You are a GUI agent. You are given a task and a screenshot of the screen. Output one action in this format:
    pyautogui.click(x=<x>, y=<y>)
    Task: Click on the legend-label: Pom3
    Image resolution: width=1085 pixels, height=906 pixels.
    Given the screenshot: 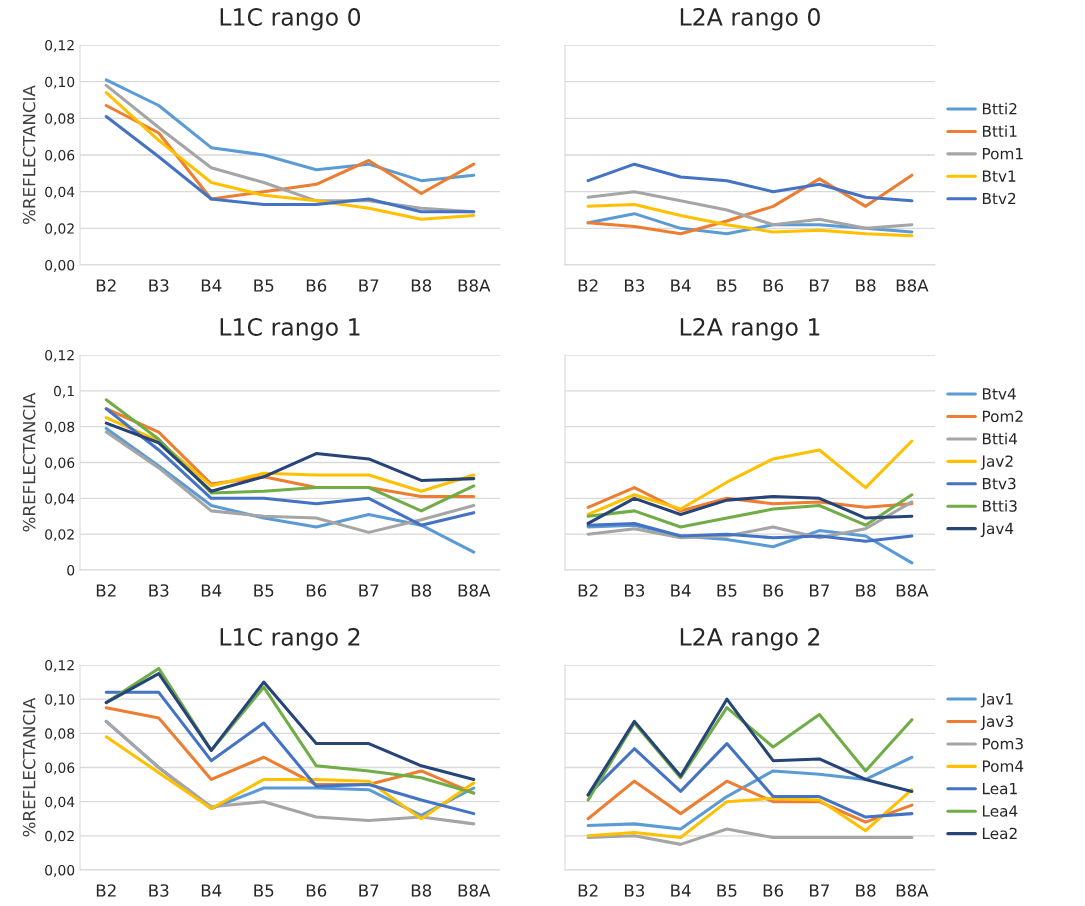 What is the action you would take?
    pyautogui.click(x=1002, y=743)
    